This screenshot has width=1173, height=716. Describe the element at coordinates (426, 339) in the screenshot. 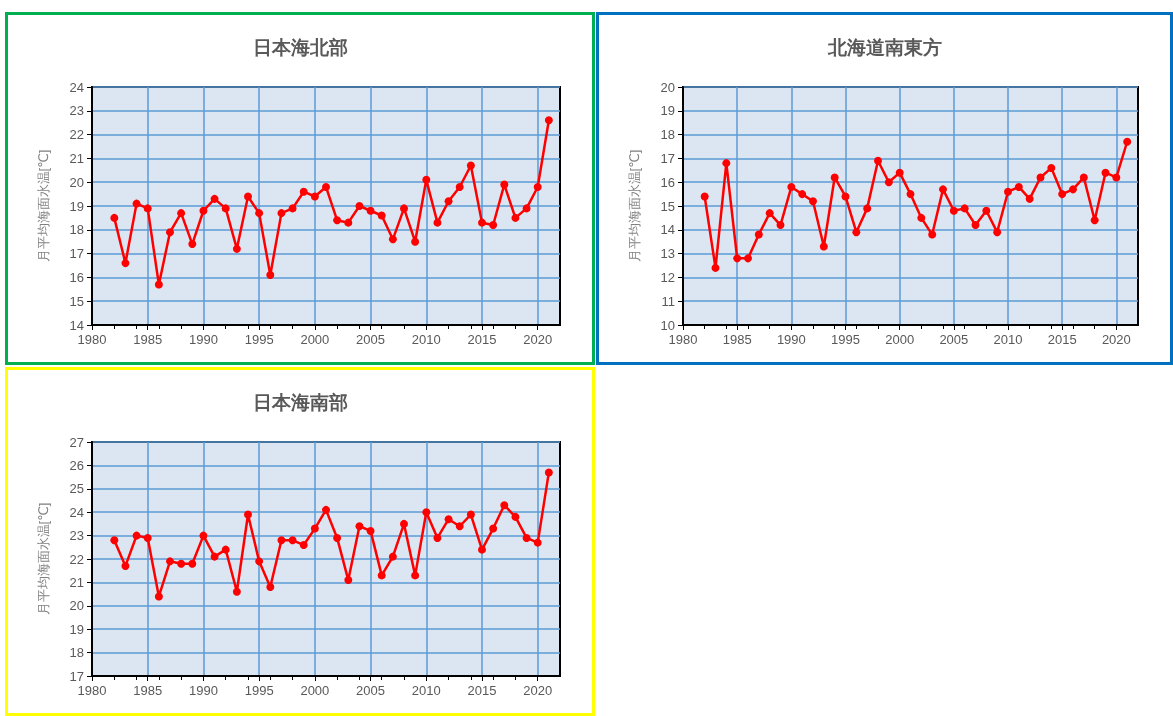

I see `x-tick-label: 2010` at that location.